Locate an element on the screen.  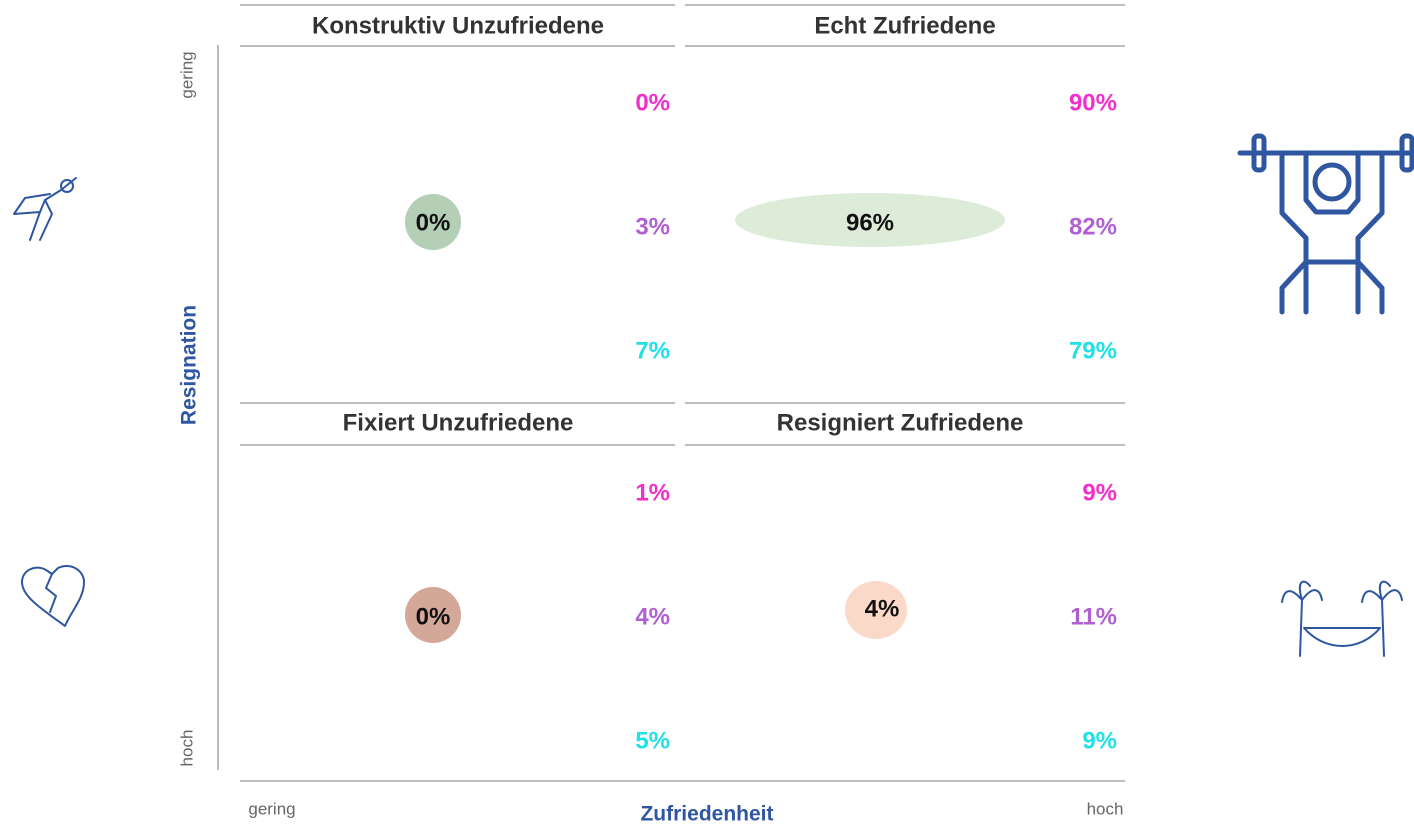
quadrant-title: Resigniert Zufriedene is located at coordinates (900, 422).